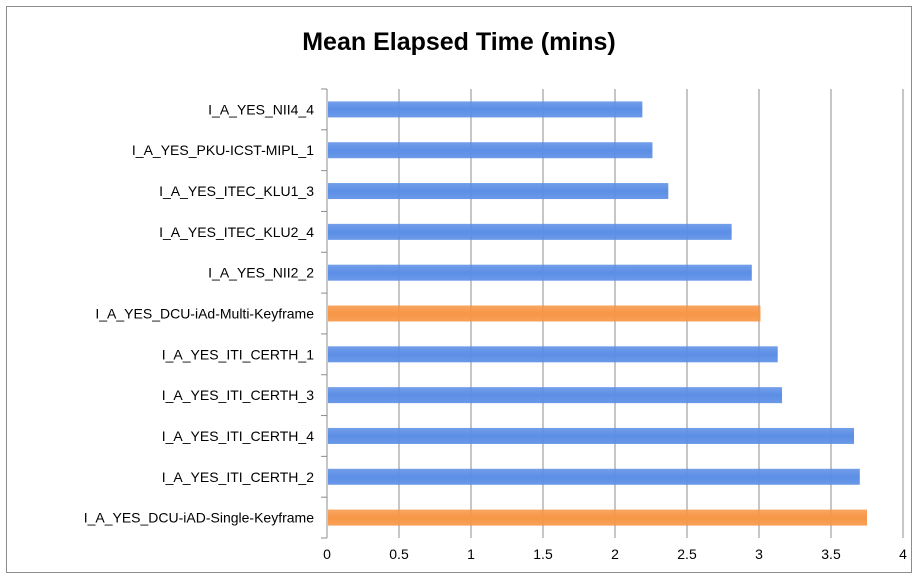  Describe the element at coordinates (261, 109) in the screenshot. I see `y-category-label: I_A_YES_NII4_4` at that location.